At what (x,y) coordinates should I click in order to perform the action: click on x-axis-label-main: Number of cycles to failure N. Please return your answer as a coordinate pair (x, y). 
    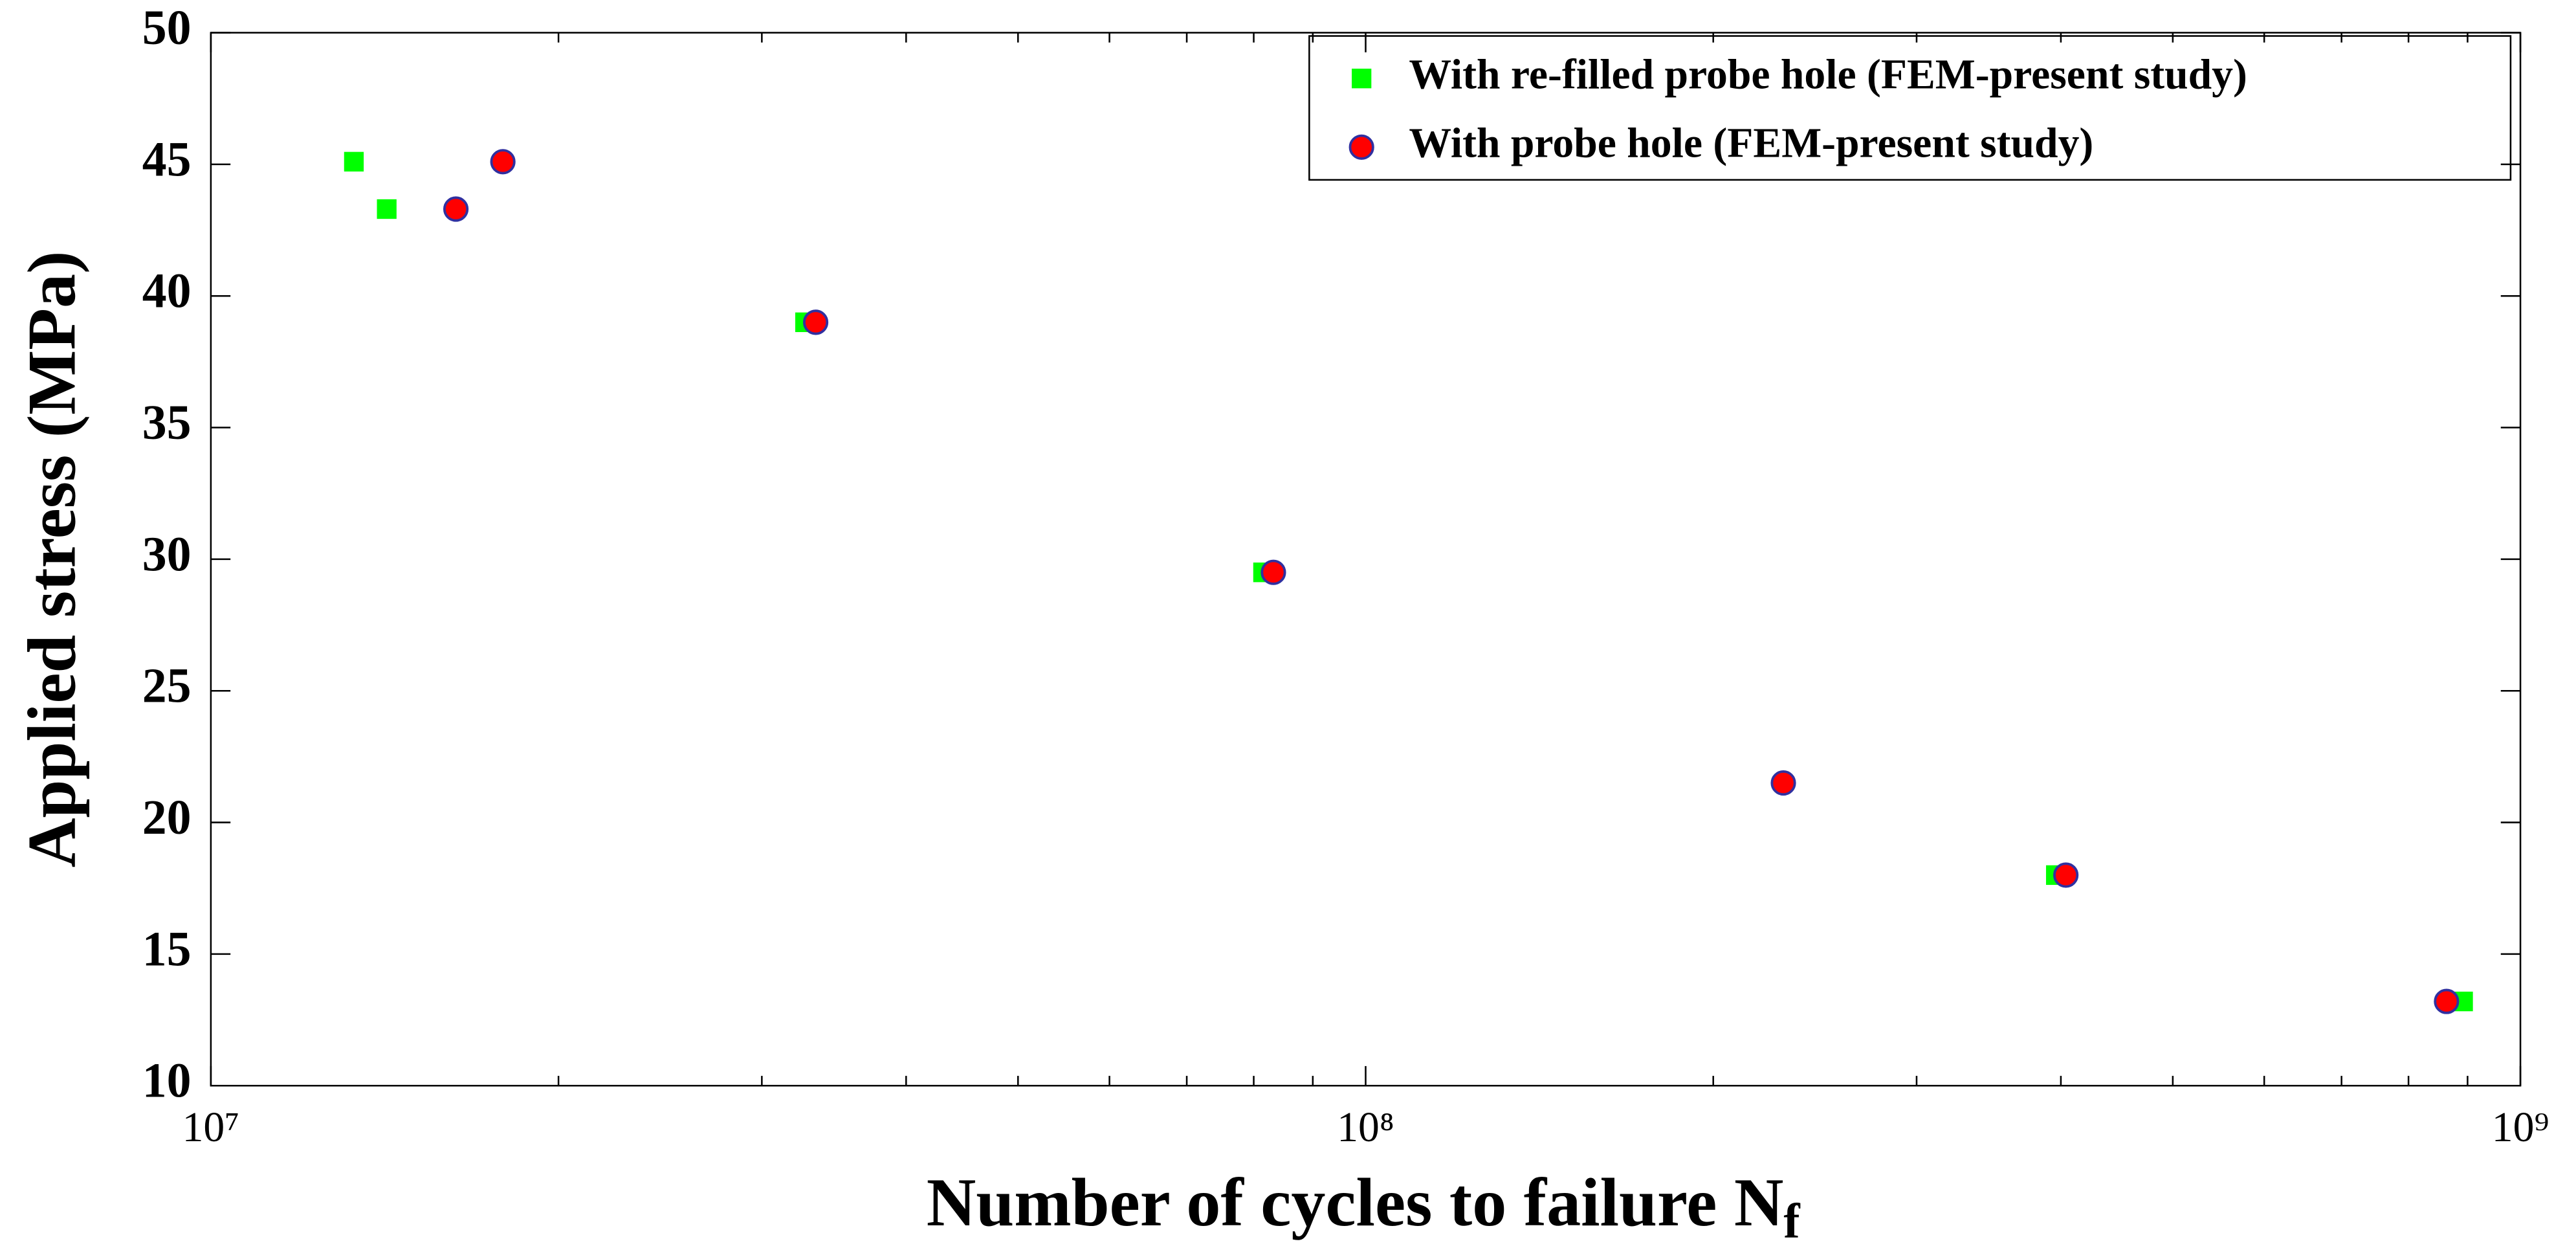
    Looking at the image, I should click on (1356, 1203).